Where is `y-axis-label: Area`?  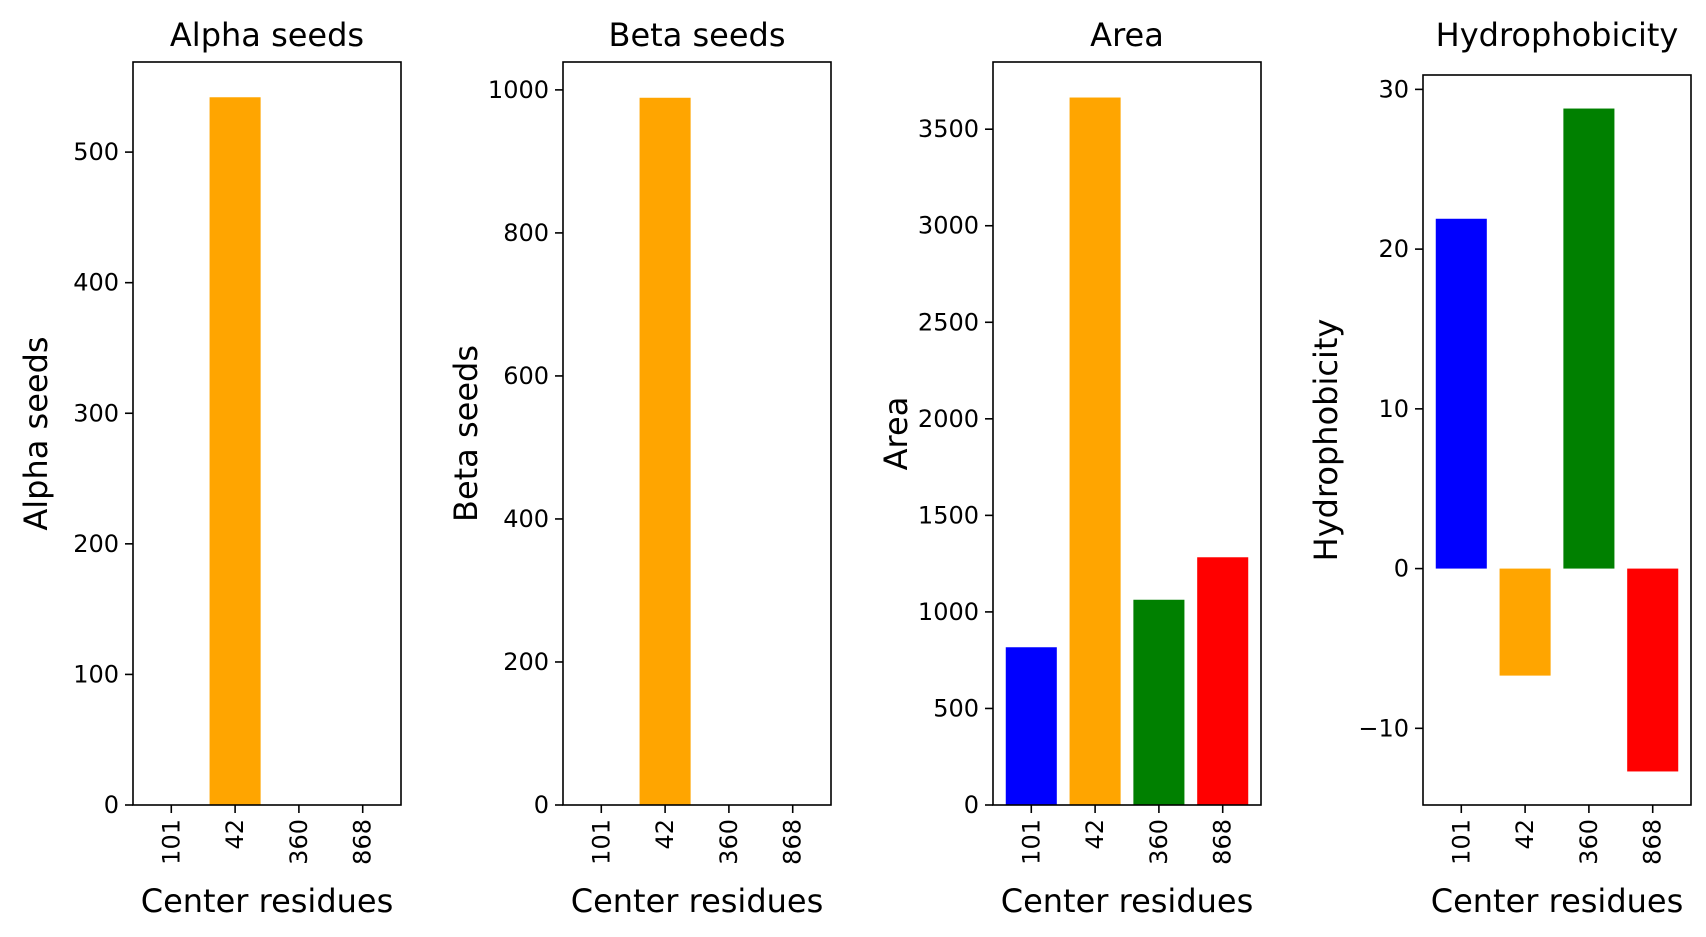 y-axis-label: Area is located at coordinates (896, 434).